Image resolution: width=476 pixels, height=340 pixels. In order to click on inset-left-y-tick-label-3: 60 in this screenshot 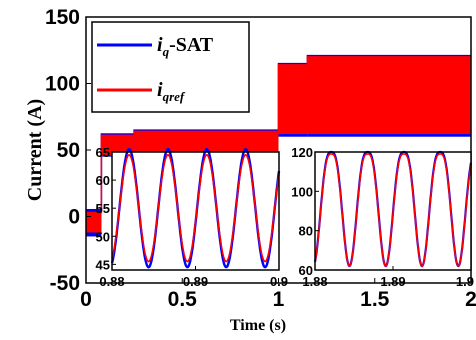, I will do `click(103, 180)`.